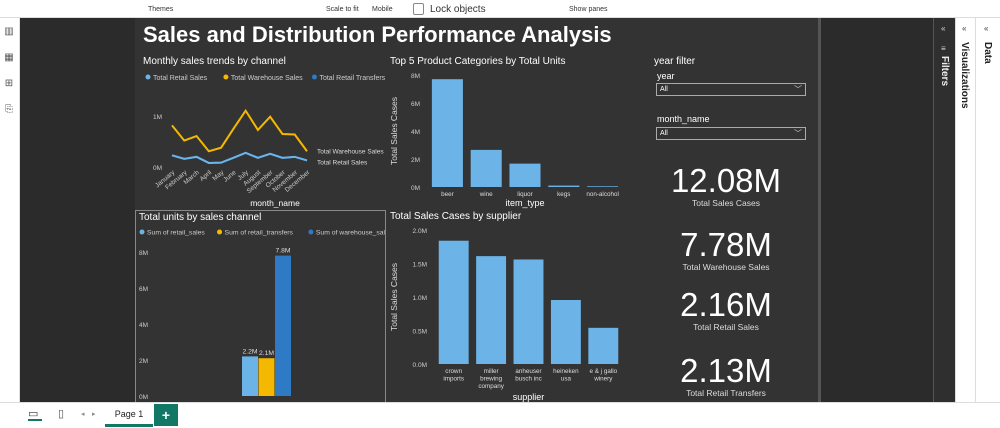 The width and height of the screenshot is (1000, 428). Describe the element at coordinates (267, 78) in the screenshot. I see `legend-label: Total Warehouse Sales` at that location.